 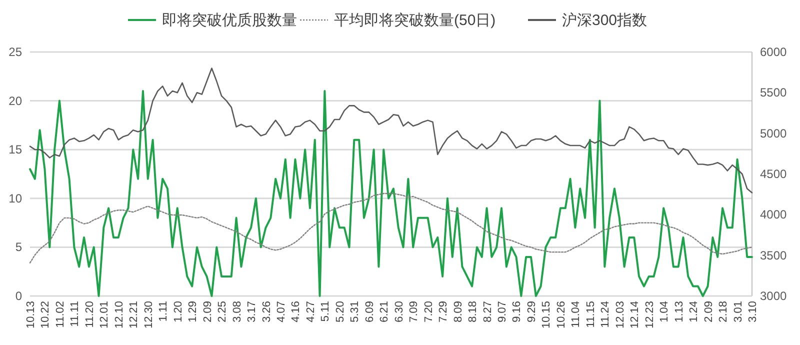 What do you see at coordinates (229, 20) in the screenshot?
I see `legend-label: 即将突破优质股数量` at bounding box center [229, 20].